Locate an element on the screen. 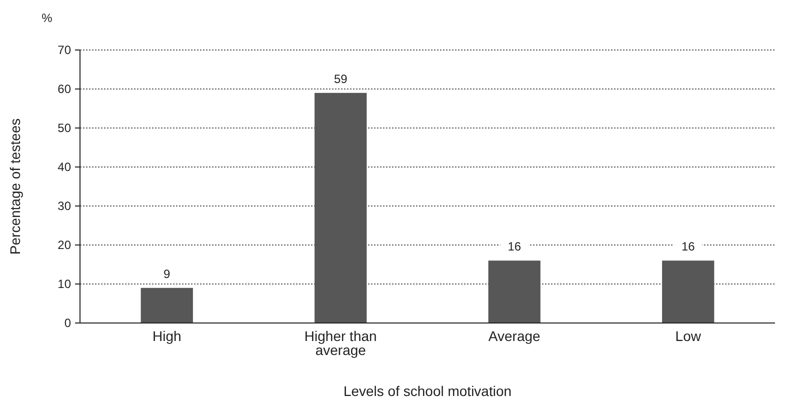 The image size is (795, 406). y-tick-label: 60 is located at coordinates (65, 89).